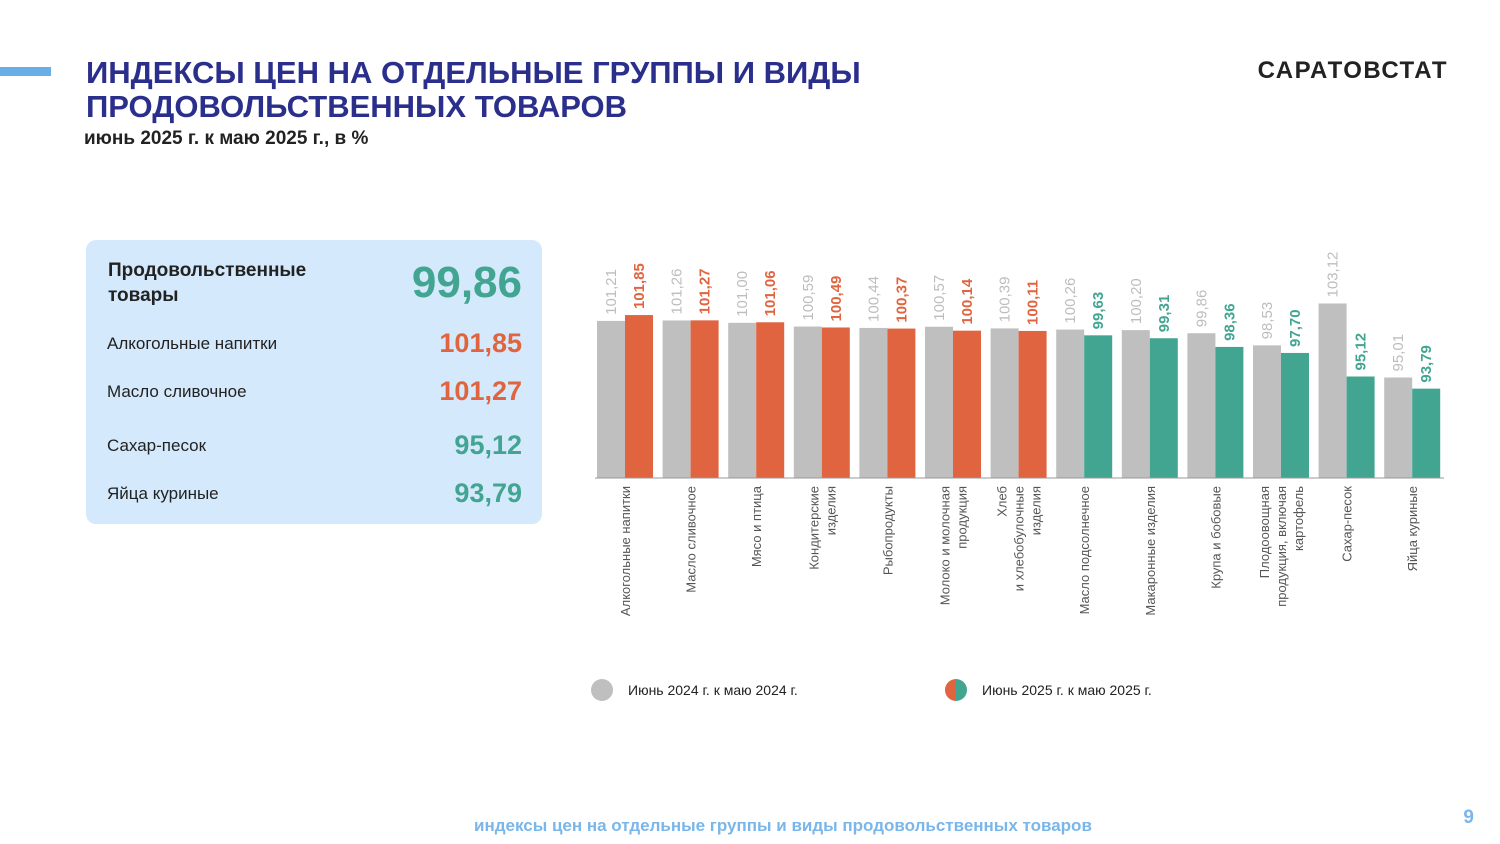 The width and height of the screenshot is (1500, 844). What do you see at coordinates (314, 394) in the screenshot?
I see `summary-row: Масло сливочное 101,27` at bounding box center [314, 394].